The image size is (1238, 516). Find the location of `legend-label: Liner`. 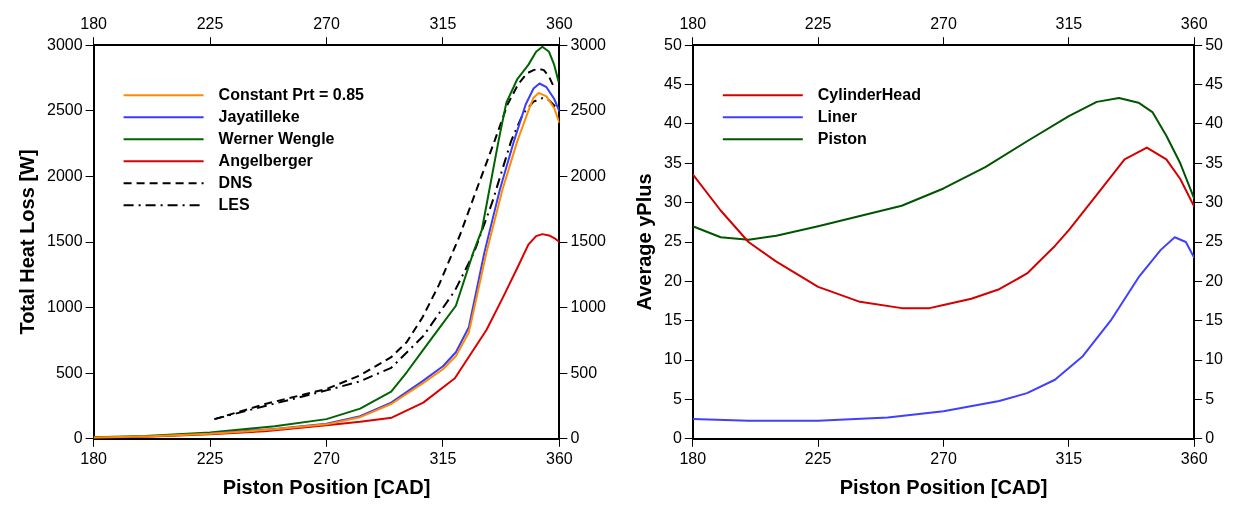

legend-label: Liner is located at coordinates (837, 116).